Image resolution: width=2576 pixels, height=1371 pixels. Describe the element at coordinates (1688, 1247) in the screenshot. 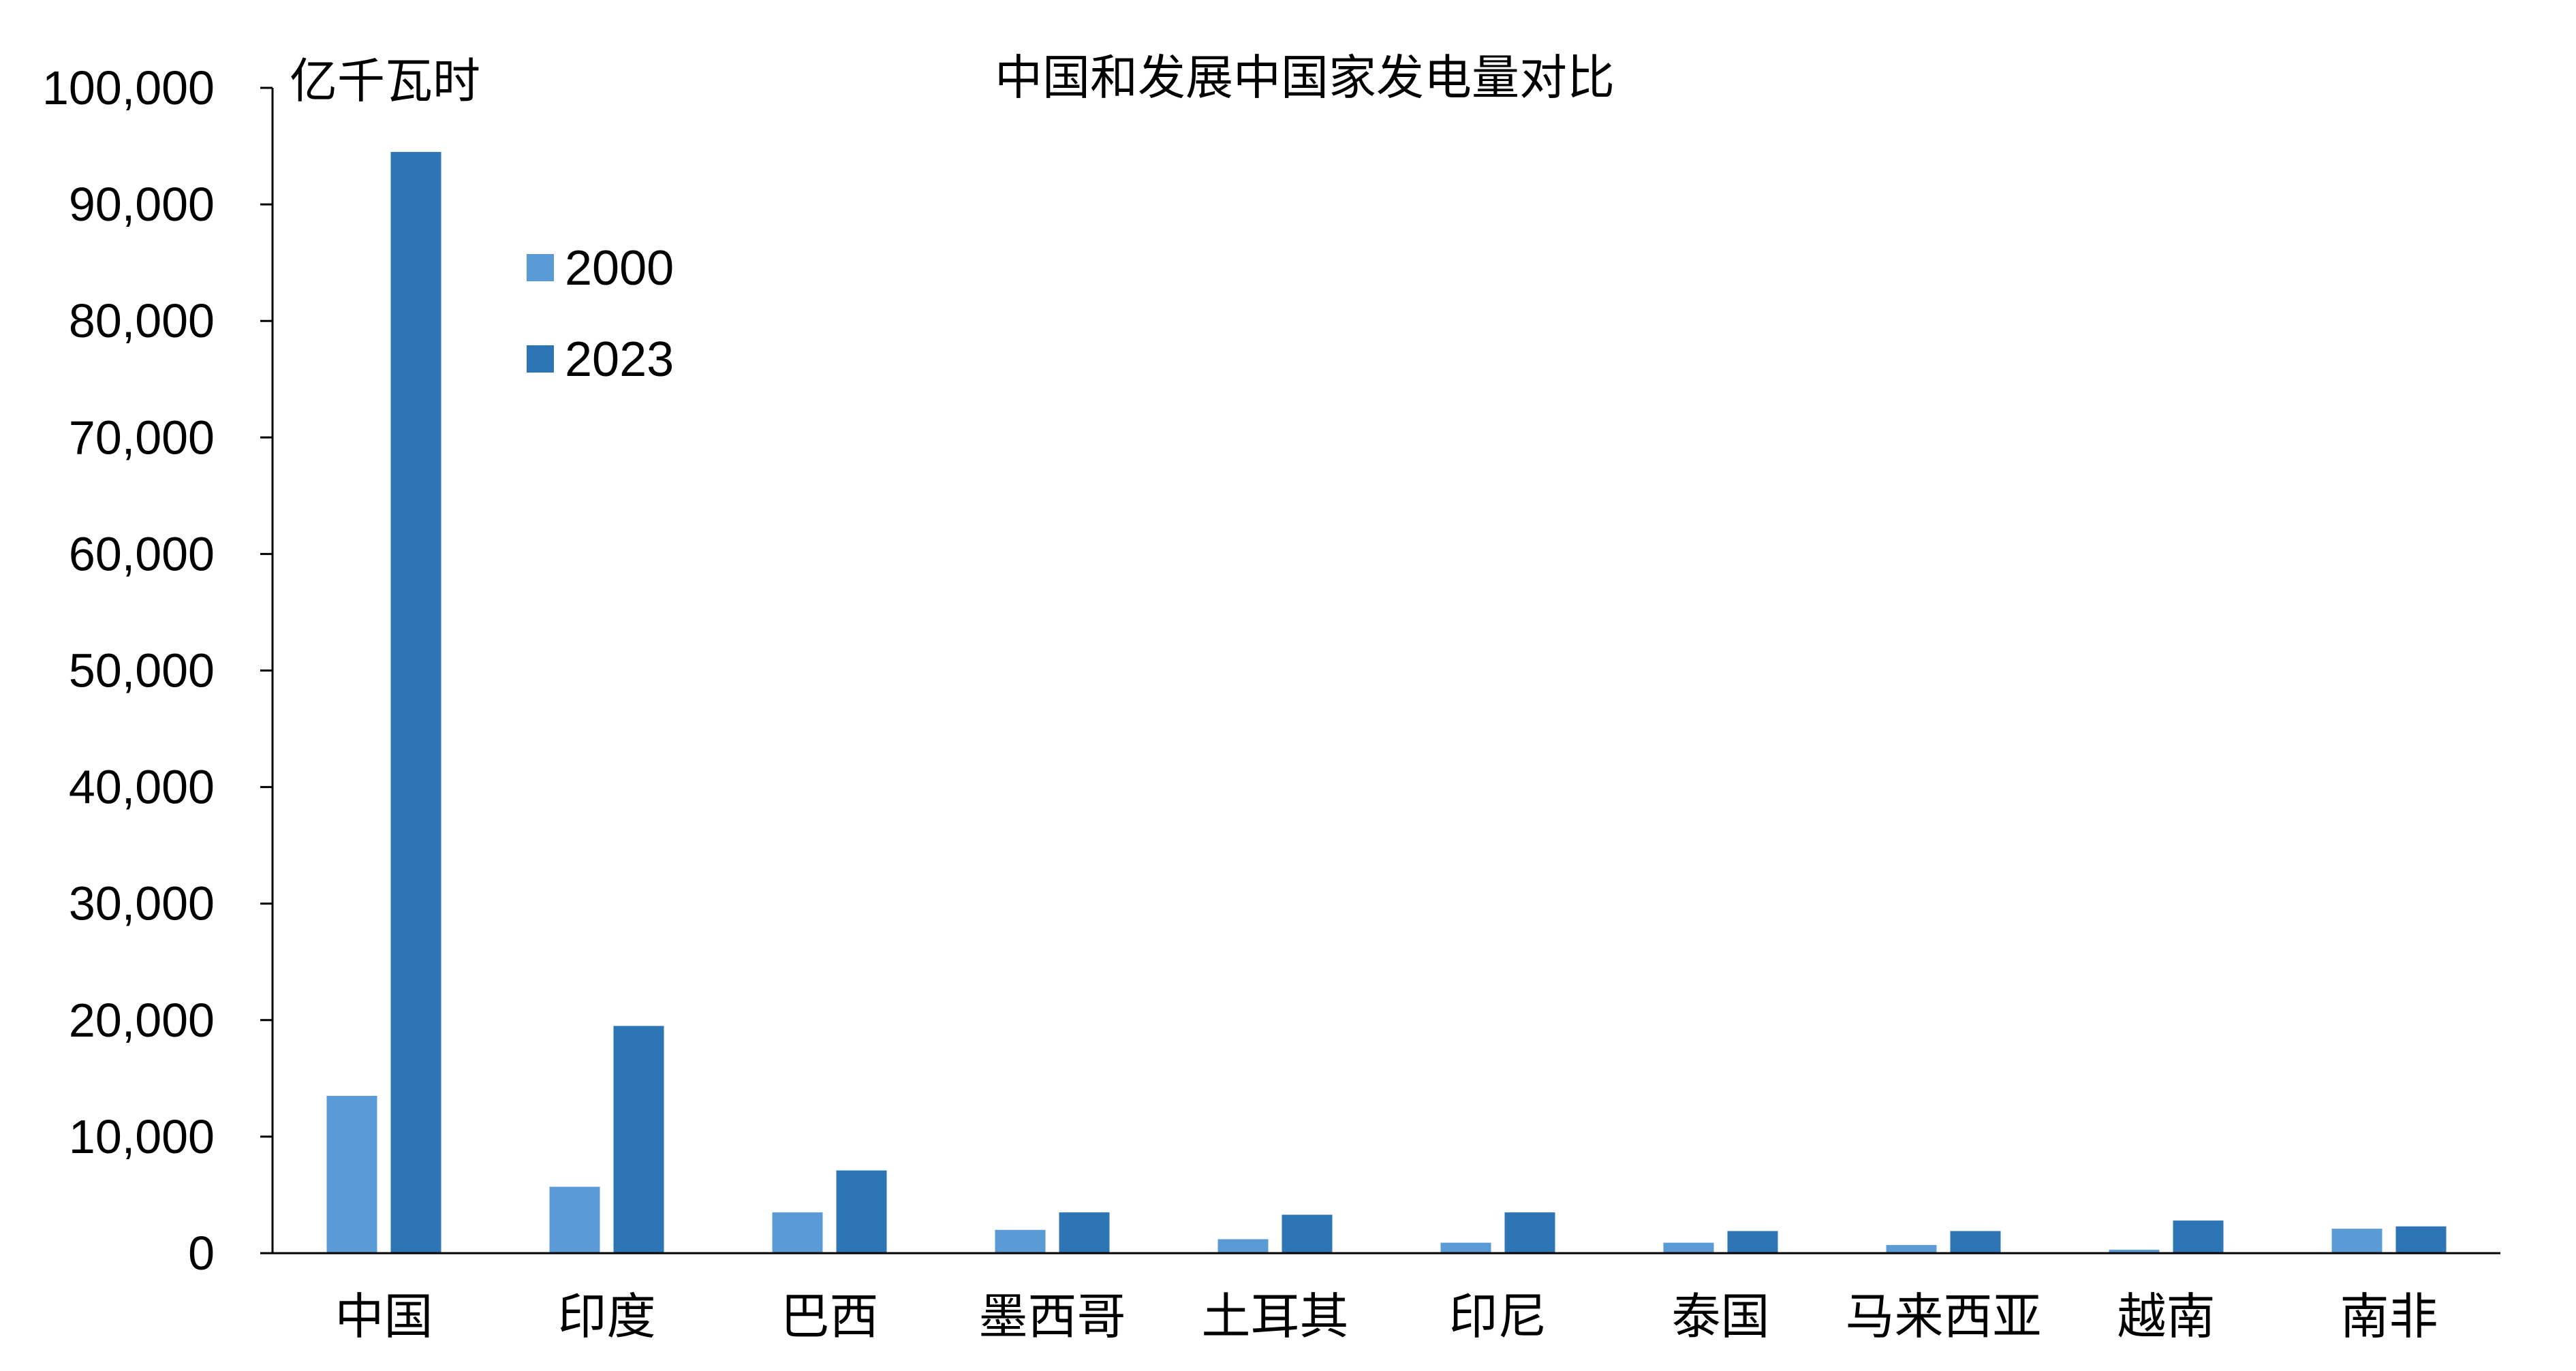

I see `bar-2000-泰国` at that location.